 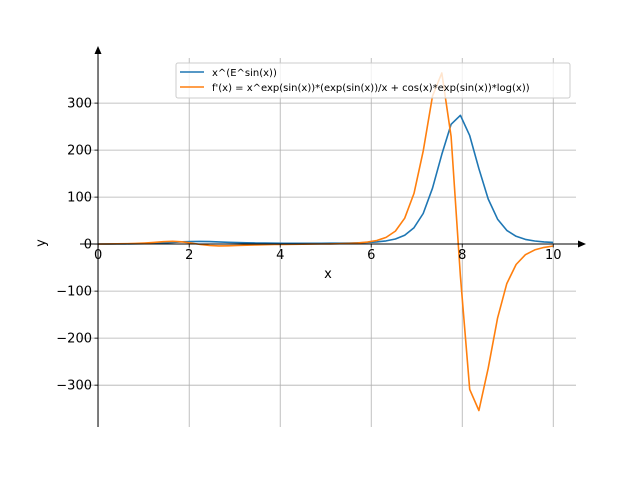 I want to click on y-axis-label: y, so click(x=41, y=243).